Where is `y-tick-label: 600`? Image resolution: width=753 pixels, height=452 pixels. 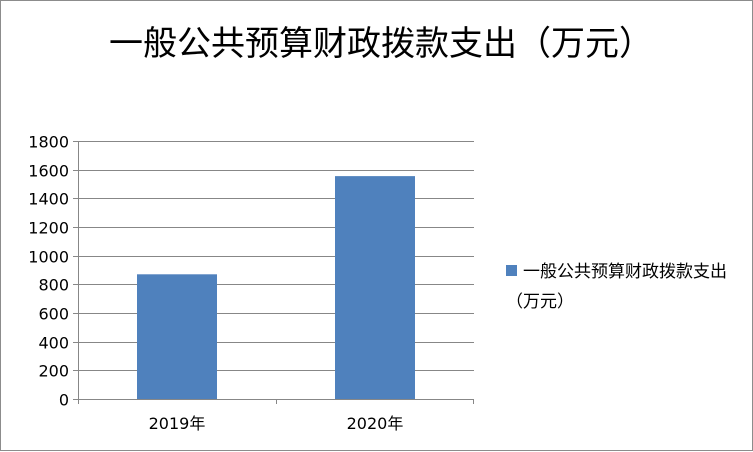 y-tick-label: 600 is located at coordinates (53, 314).